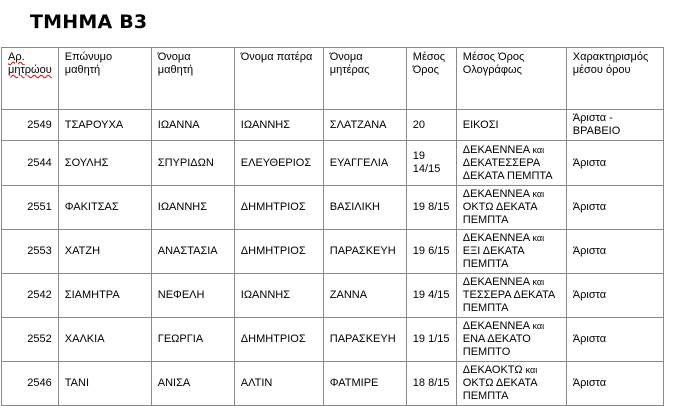  What do you see at coordinates (511, 125) in the screenshot?
I see `average-words-cell: ΕΙΚΟΣΙ` at bounding box center [511, 125].